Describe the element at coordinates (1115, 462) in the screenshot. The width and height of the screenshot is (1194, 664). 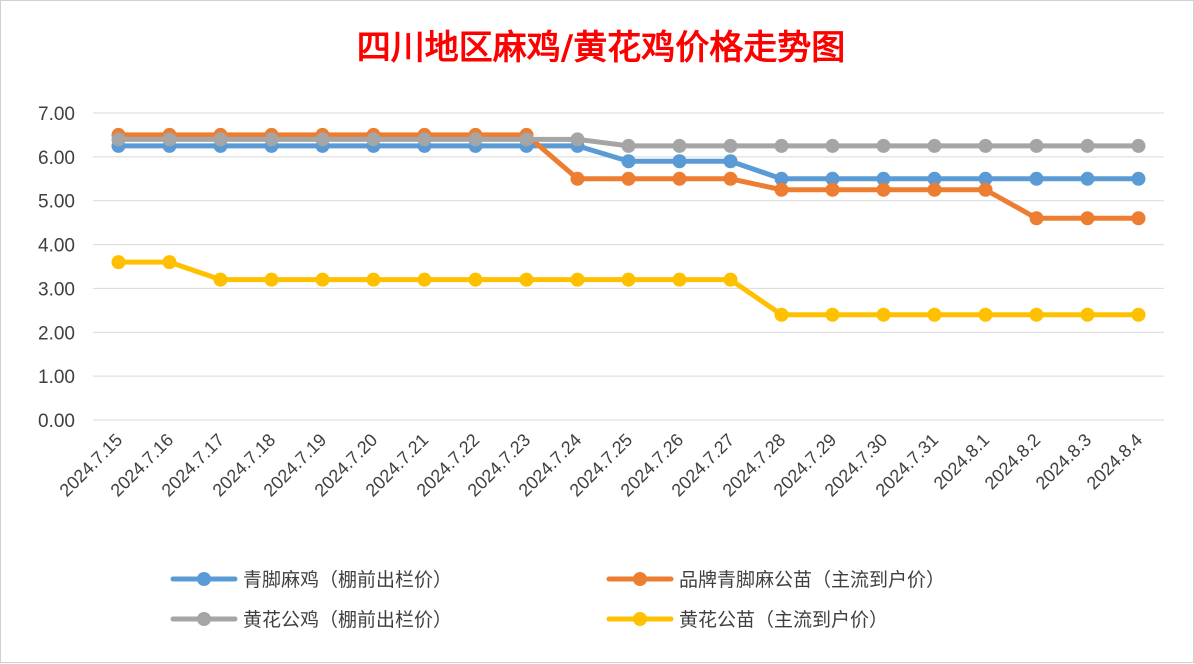
I see `x-tick-label: 2024.8.4` at that location.